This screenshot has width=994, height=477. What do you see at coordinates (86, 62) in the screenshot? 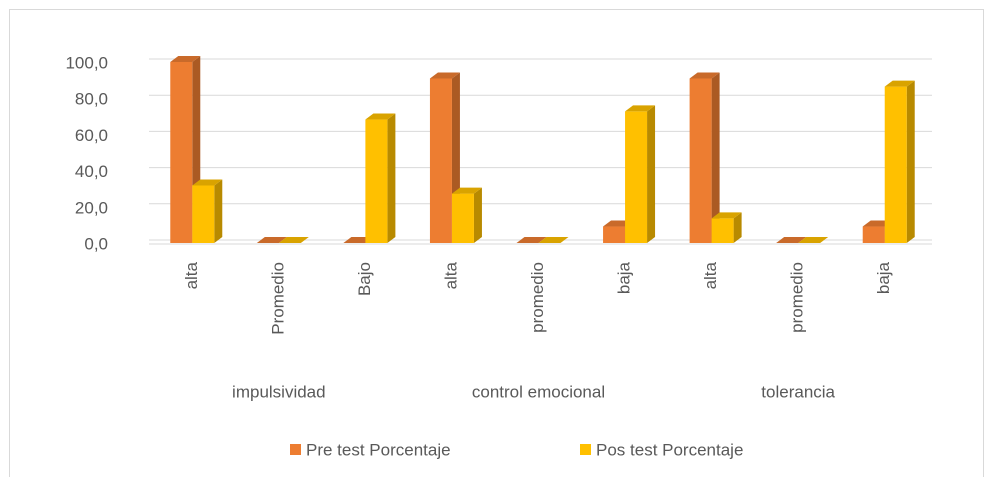
I see `y-tick-label: 100,0` at bounding box center [86, 62].